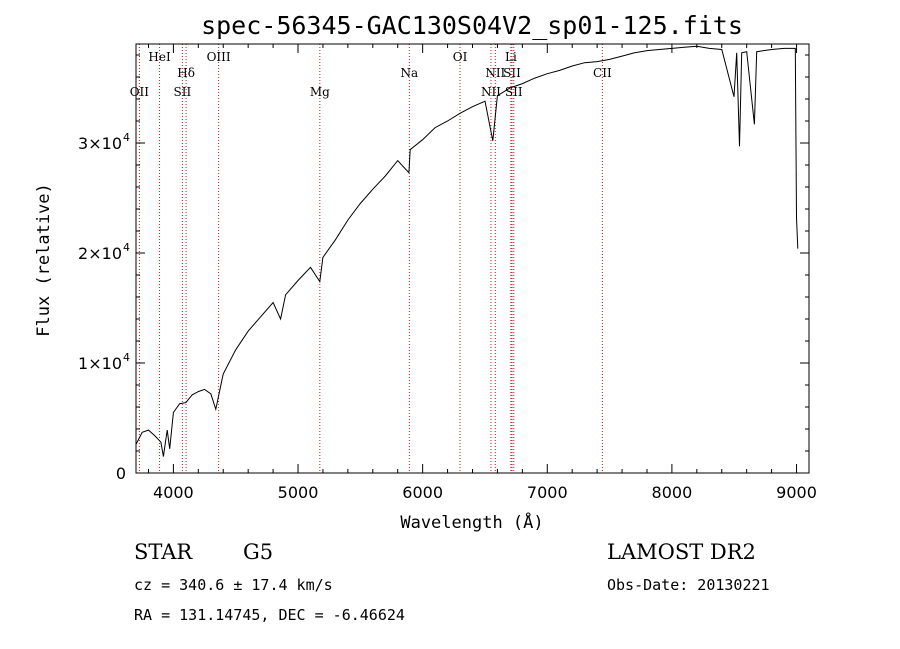  Describe the element at coordinates (471, 522) in the screenshot. I see `x-axis-label: Wavelength (Å)` at that location.